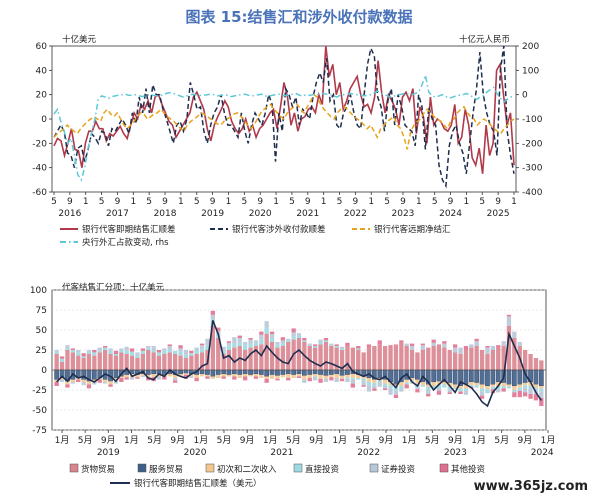  Describe the element at coordinates (39, 144) in the screenshot. I see `left-tick-label: -20` at that location.